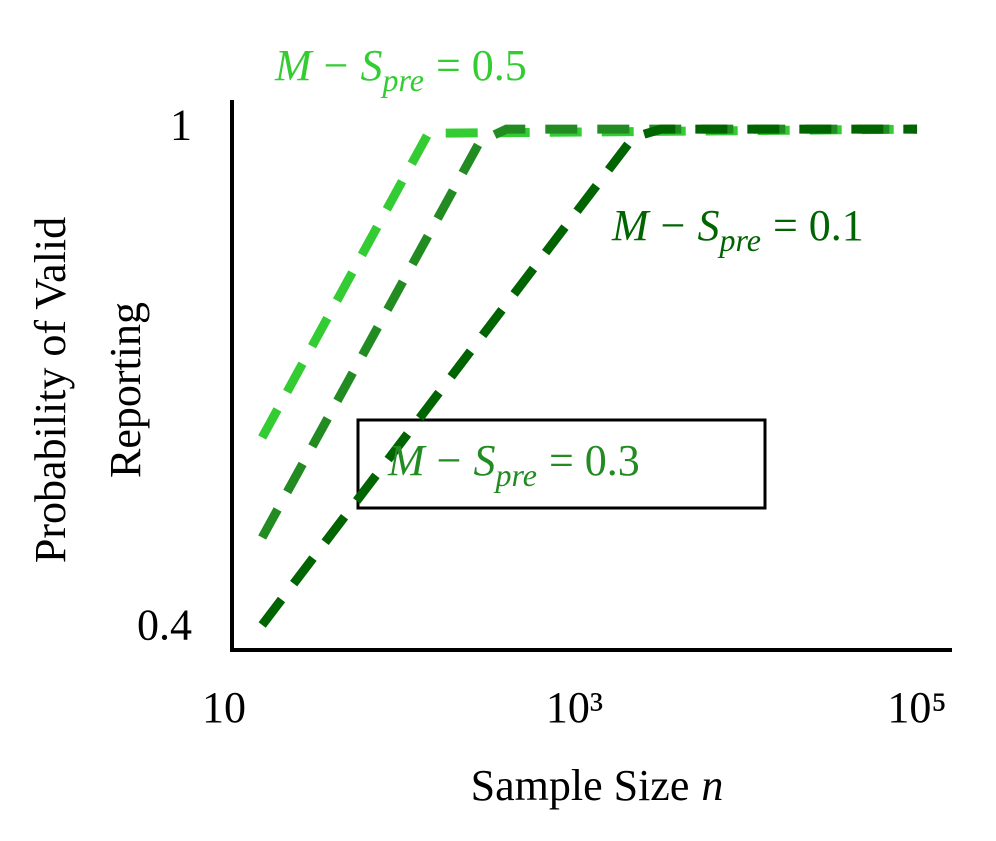 This screenshot has height=841, width=996. I want to click on series-label: M − Spre = 0.1, so click(737, 229).